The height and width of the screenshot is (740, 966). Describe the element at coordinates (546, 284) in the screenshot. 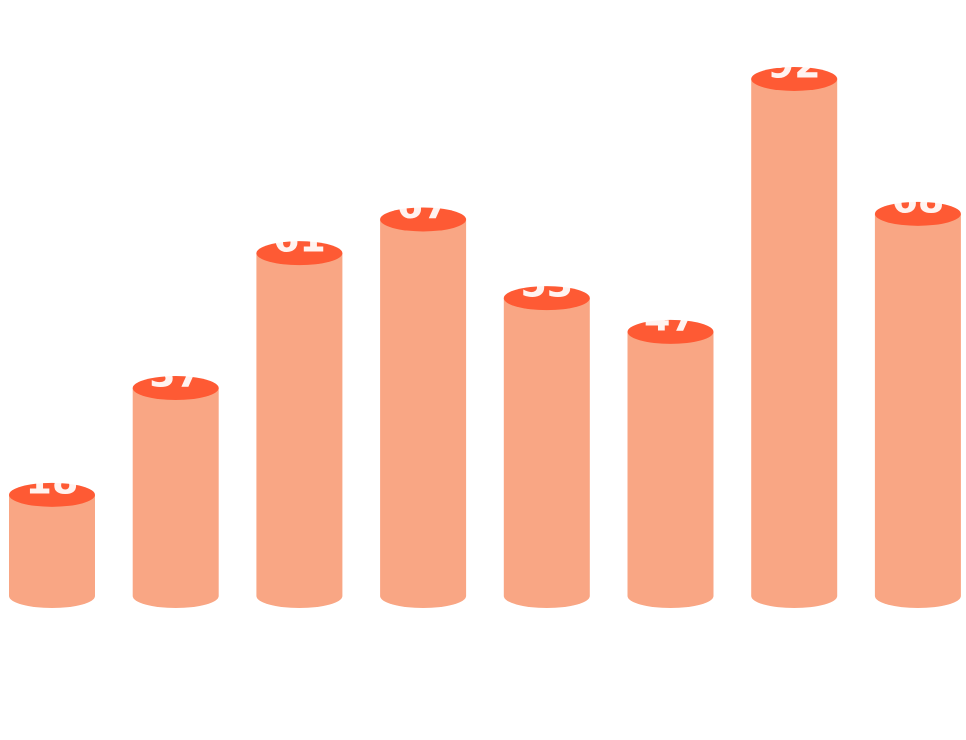

I see `value-label: 53` at that location.